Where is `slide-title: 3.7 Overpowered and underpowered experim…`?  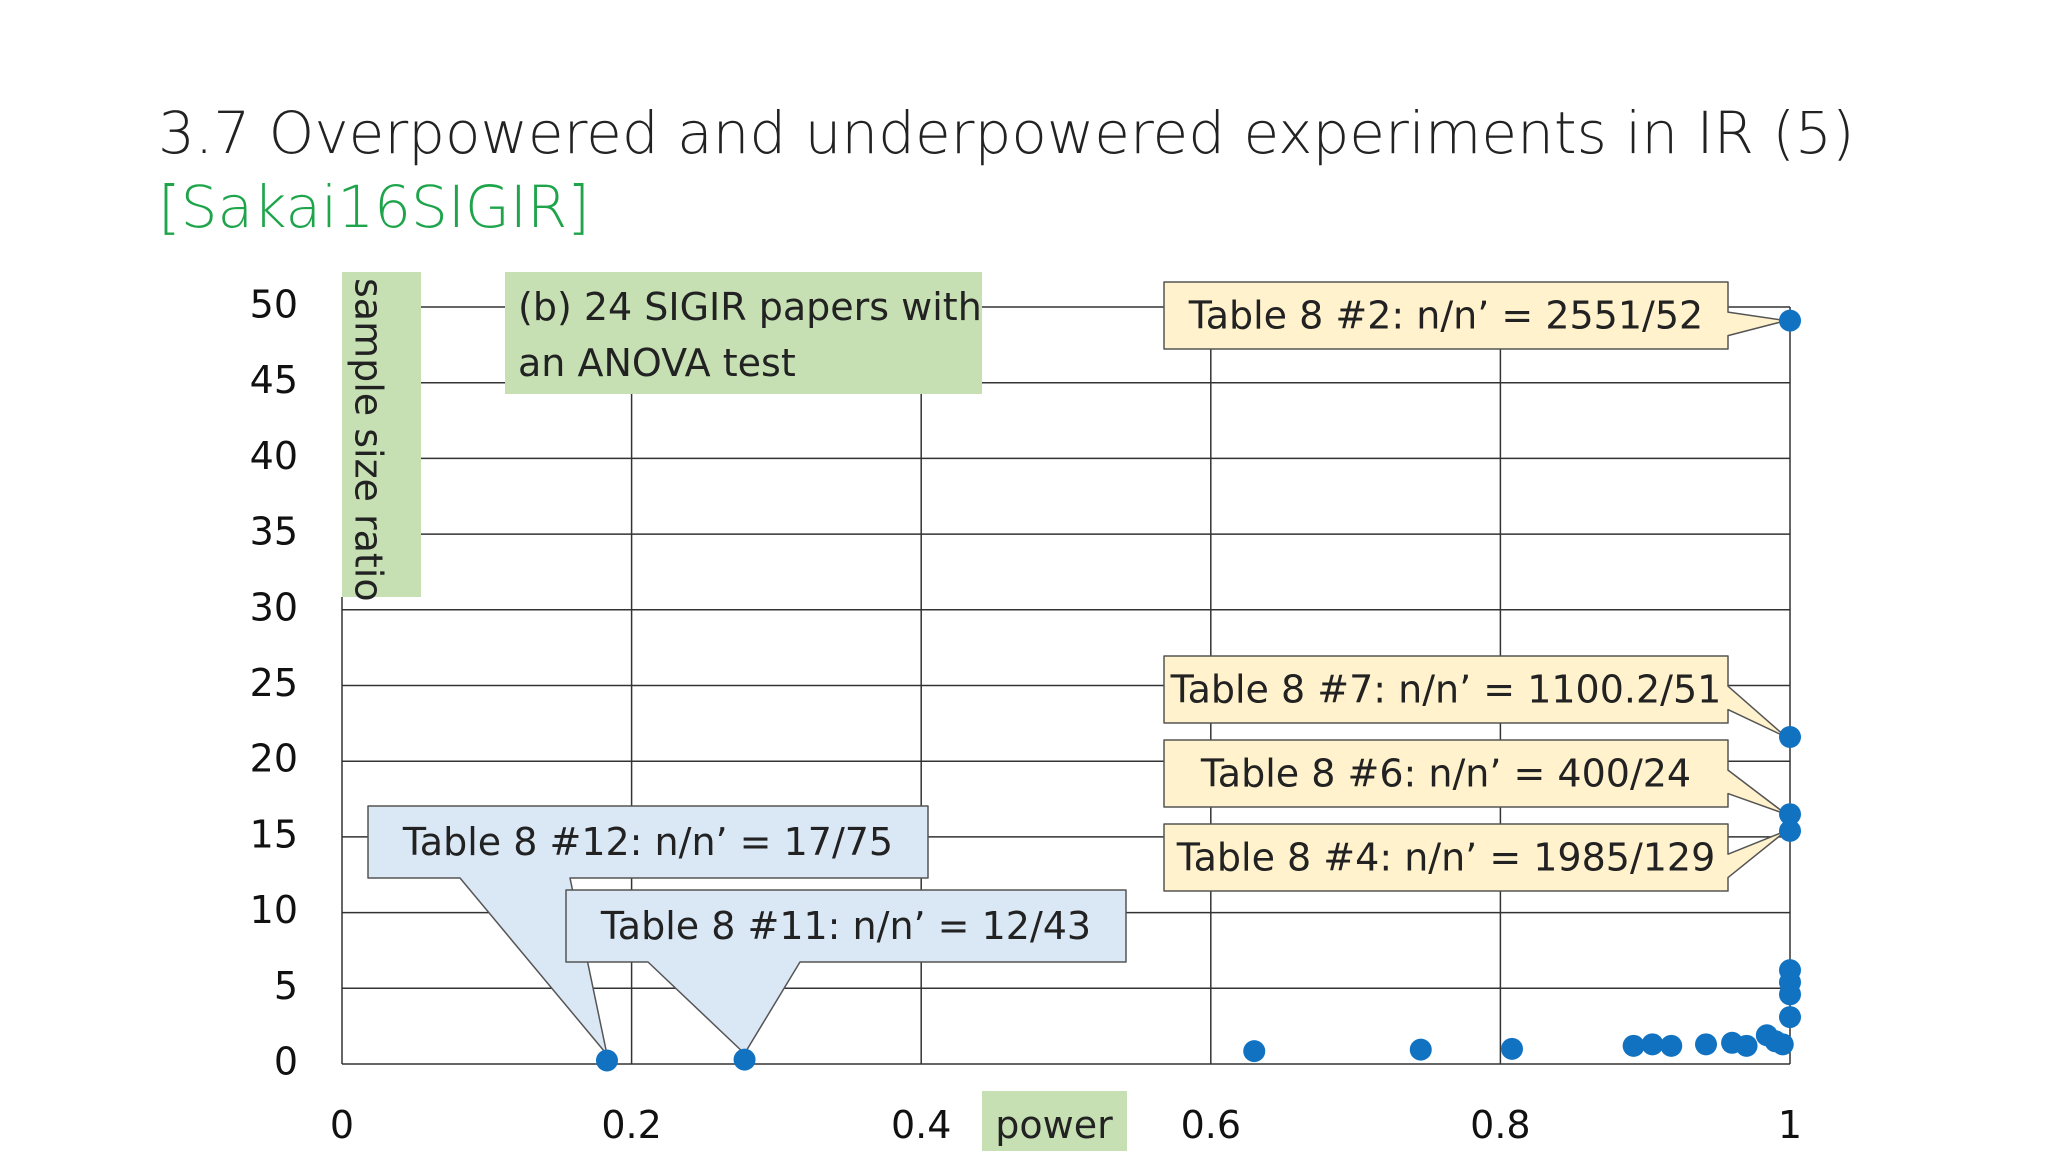 slide-title: 3.7 Overpowered and underpowered experim… is located at coordinates (1006, 170).